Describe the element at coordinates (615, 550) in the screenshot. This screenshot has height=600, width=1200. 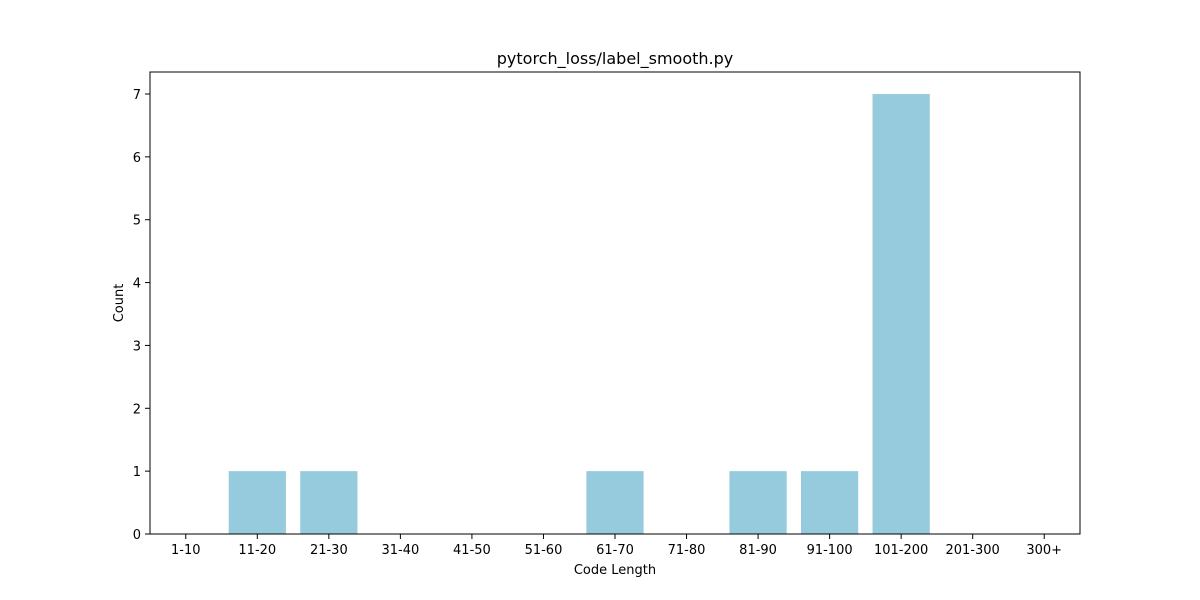
I see `x-tick-label: 61-70` at that location.